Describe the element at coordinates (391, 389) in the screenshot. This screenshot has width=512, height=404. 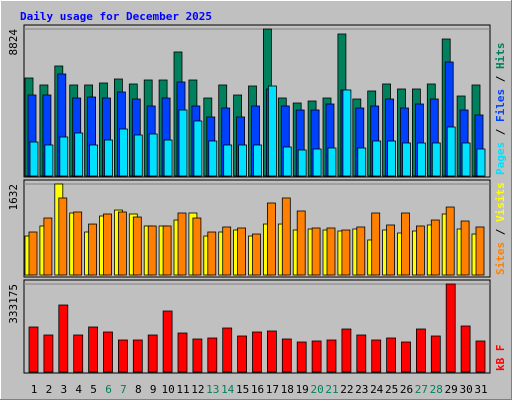
I see `x-tick-label: 25` at that location.